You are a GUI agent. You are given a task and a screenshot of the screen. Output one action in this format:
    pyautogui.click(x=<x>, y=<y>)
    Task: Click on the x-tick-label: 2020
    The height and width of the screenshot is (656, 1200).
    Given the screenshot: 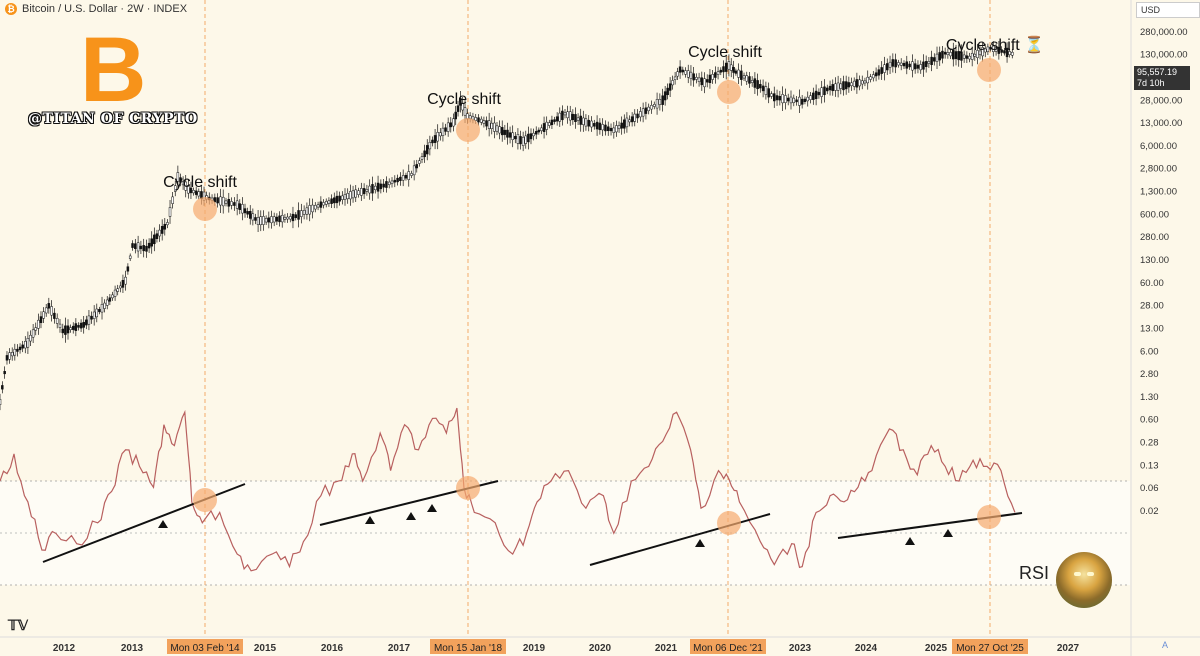 What is the action you would take?
    pyautogui.click(x=600, y=648)
    